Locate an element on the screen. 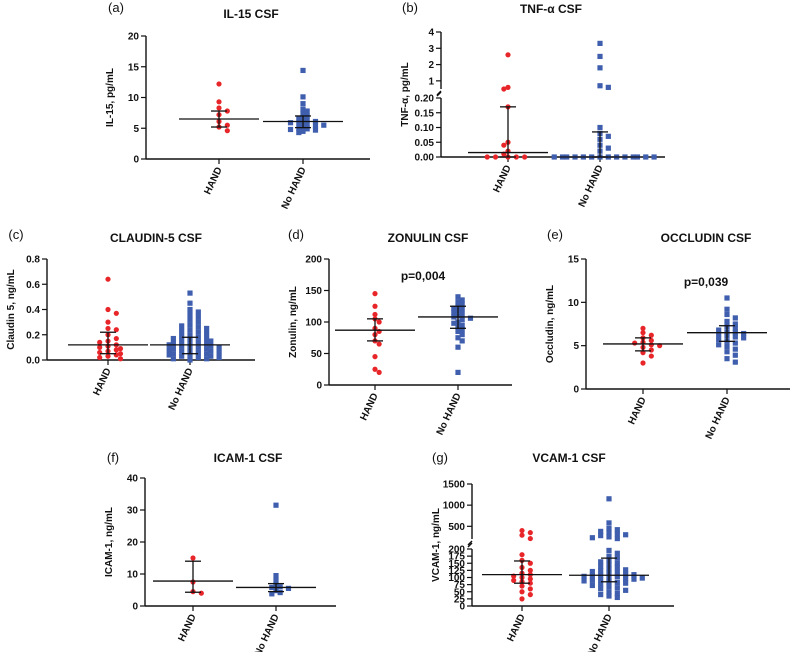  y-axis-label: TNF-α, pg/mL is located at coordinates (405, 94).